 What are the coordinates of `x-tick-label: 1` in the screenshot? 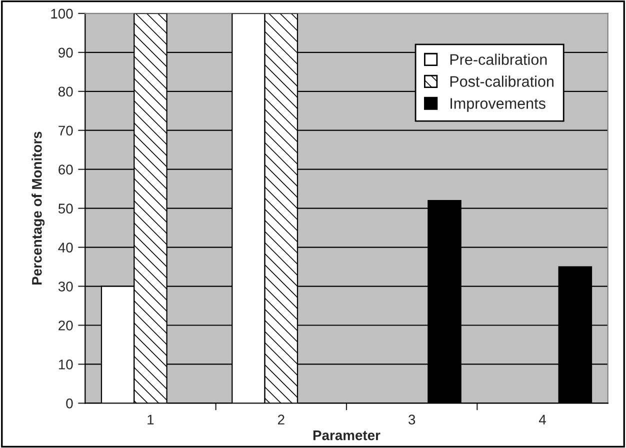 It's located at (151, 419).